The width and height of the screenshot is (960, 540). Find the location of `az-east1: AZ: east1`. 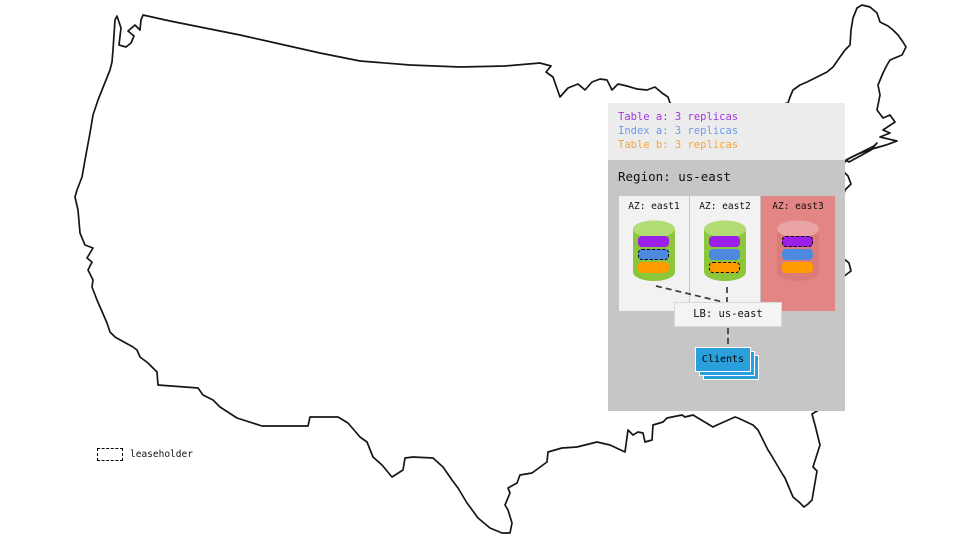

az-east1: AZ: east1 is located at coordinates (654, 253).